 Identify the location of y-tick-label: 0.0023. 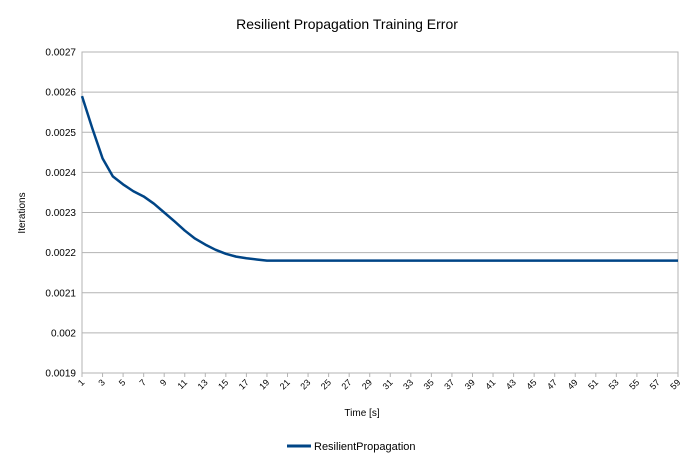
(60, 213).